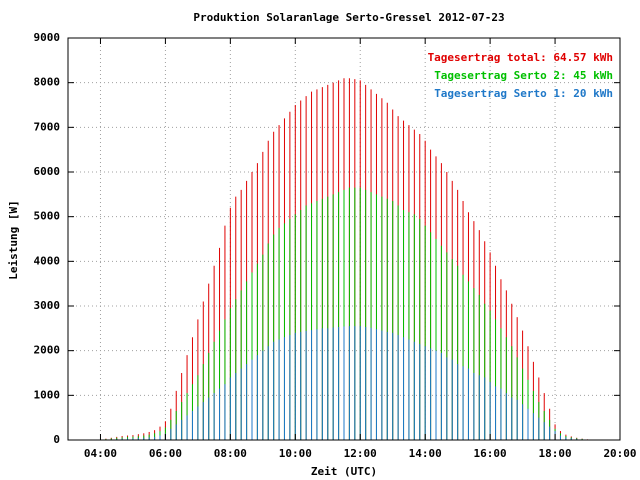 The image size is (640, 480). Describe the element at coordinates (100, 453) in the screenshot. I see `x-tick-label: 04:00` at that location.